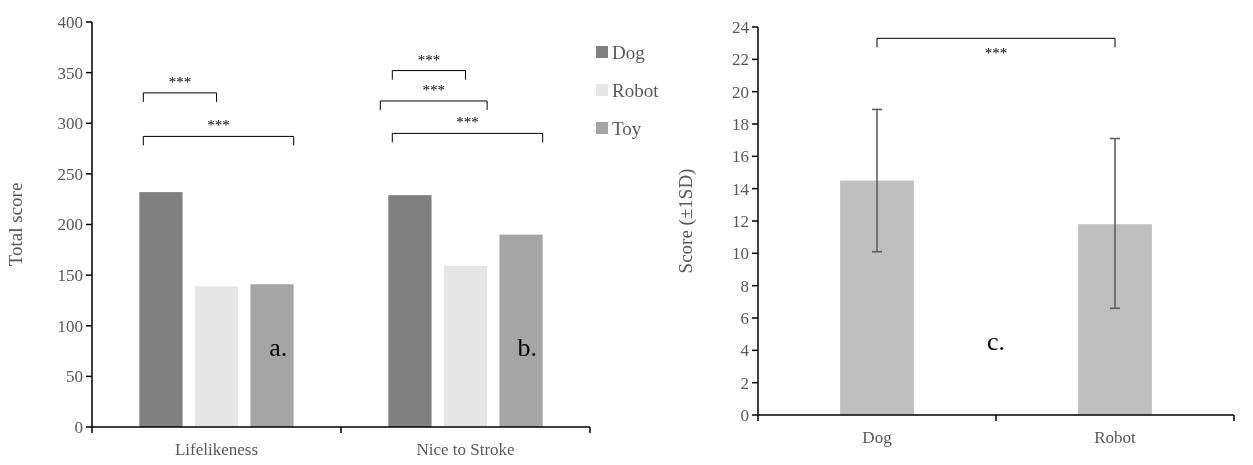 The image size is (1253, 465). What do you see at coordinates (70, 22) in the screenshot?
I see `y-tick-label: 400` at bounding box center [70, 22].